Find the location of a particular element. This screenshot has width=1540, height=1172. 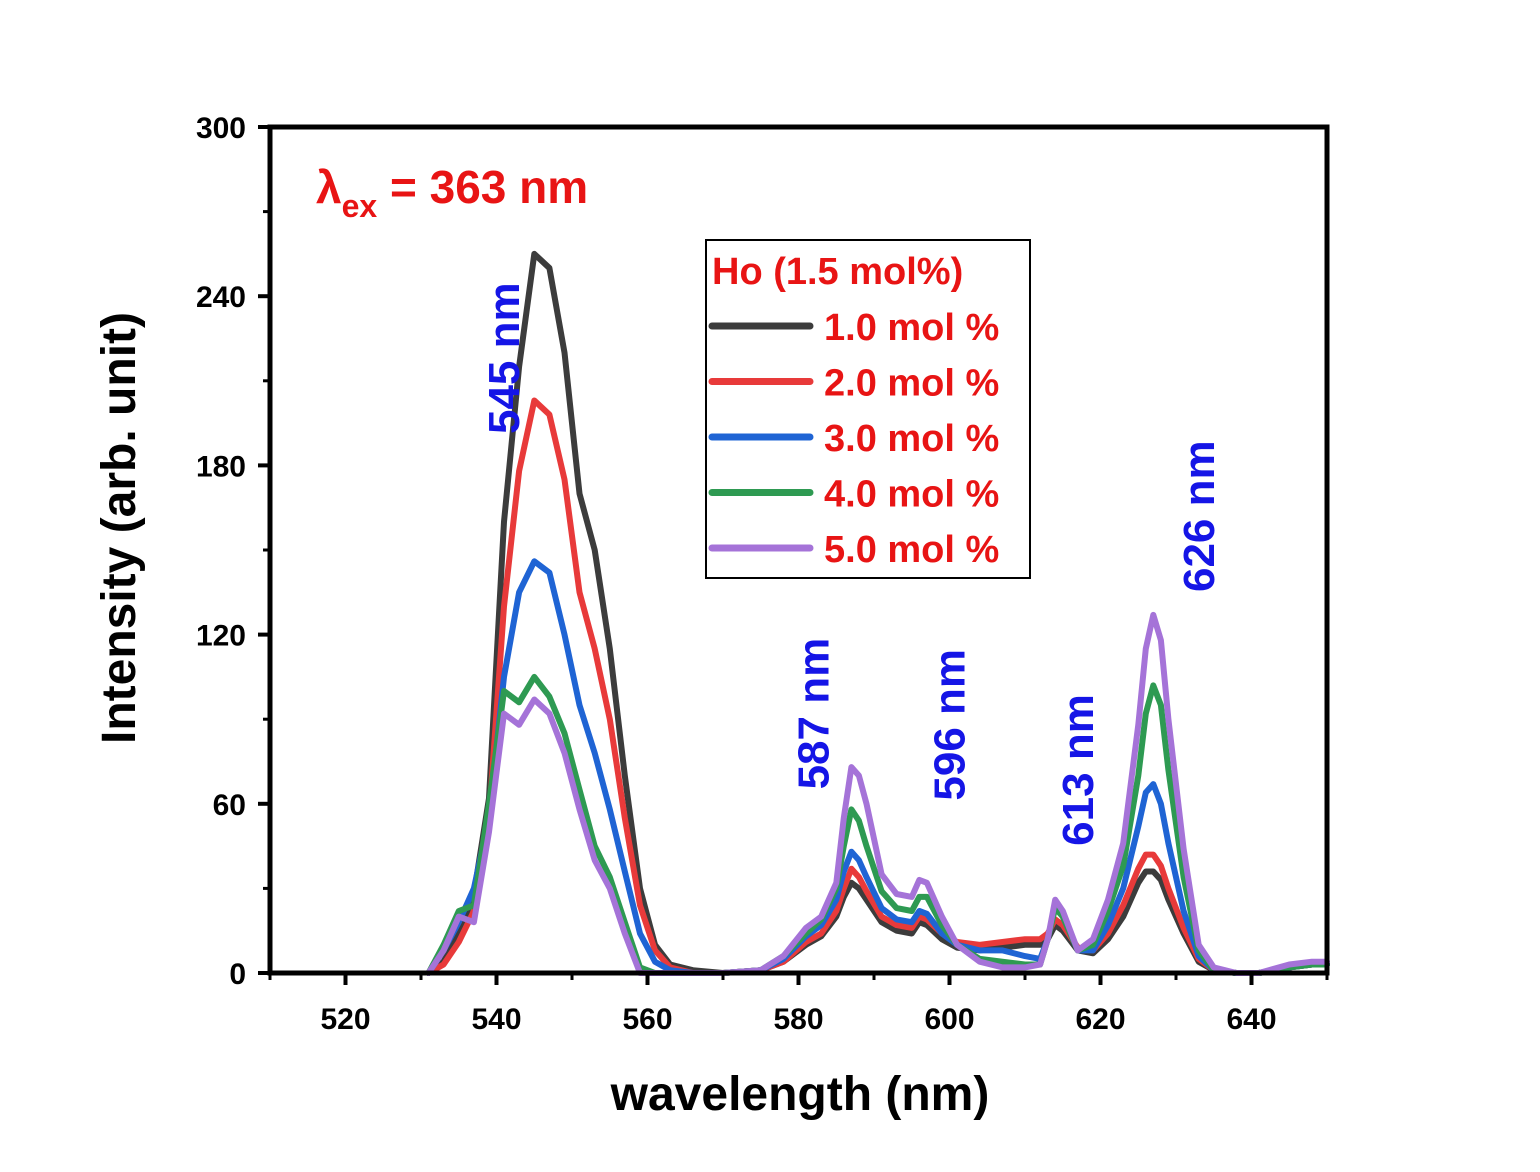

excitation-label: λex = 363 nm is located at coordinates (452, 192).